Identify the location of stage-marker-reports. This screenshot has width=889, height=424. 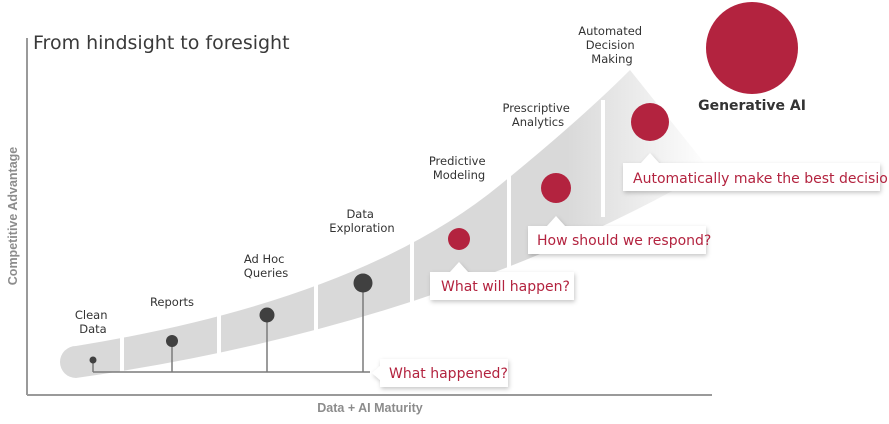
(172, 341).